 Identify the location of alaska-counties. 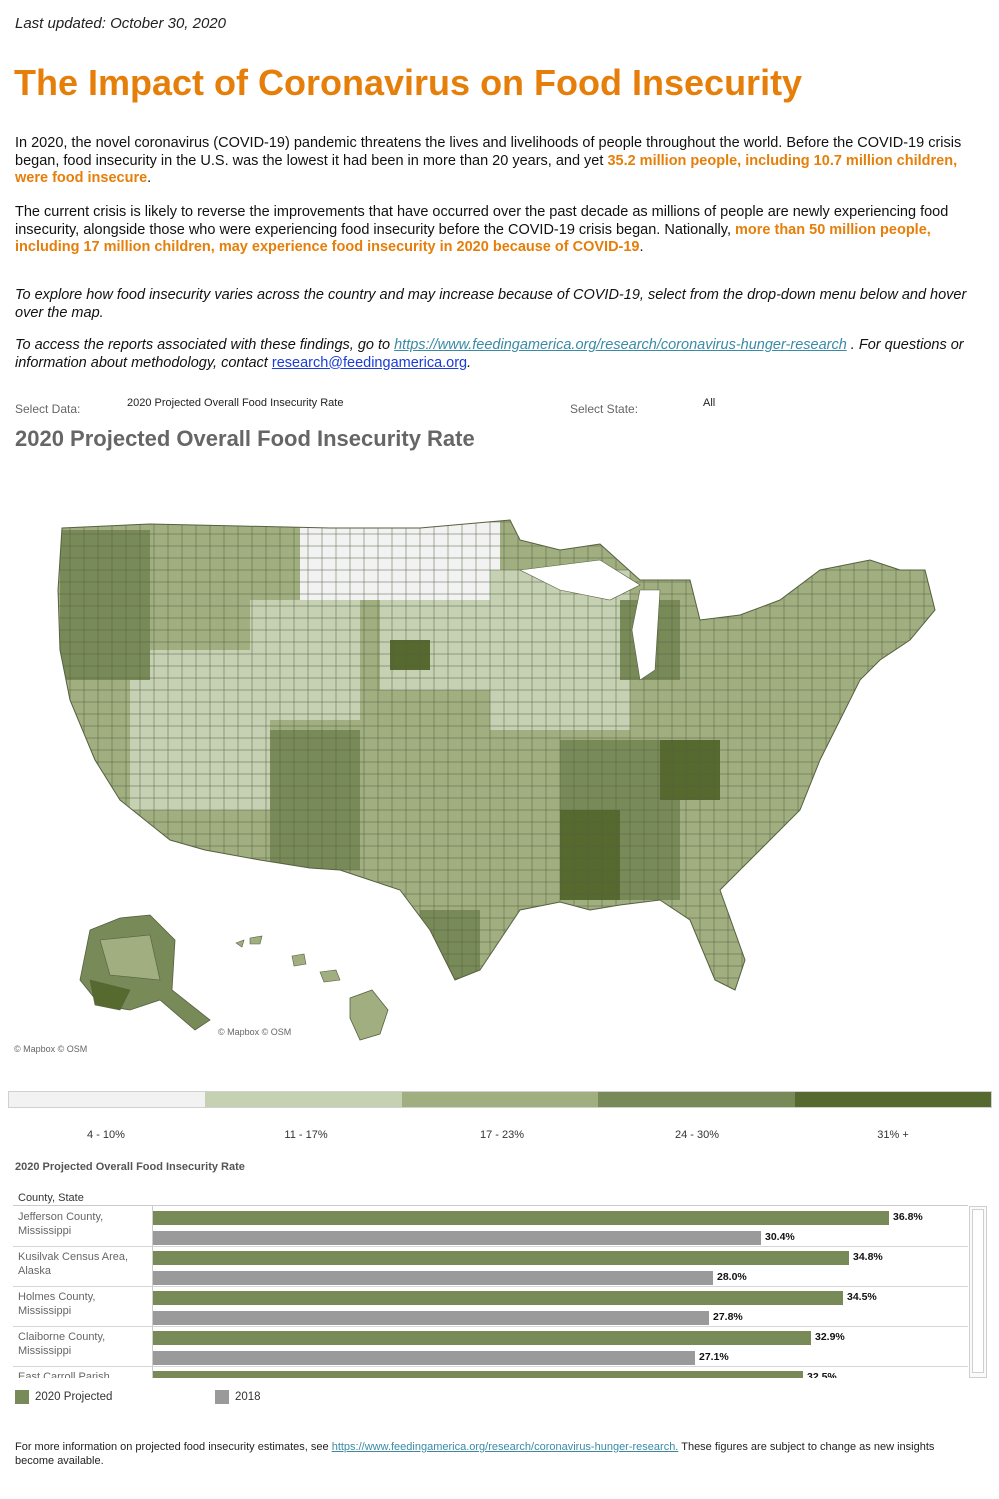
(145, 972).